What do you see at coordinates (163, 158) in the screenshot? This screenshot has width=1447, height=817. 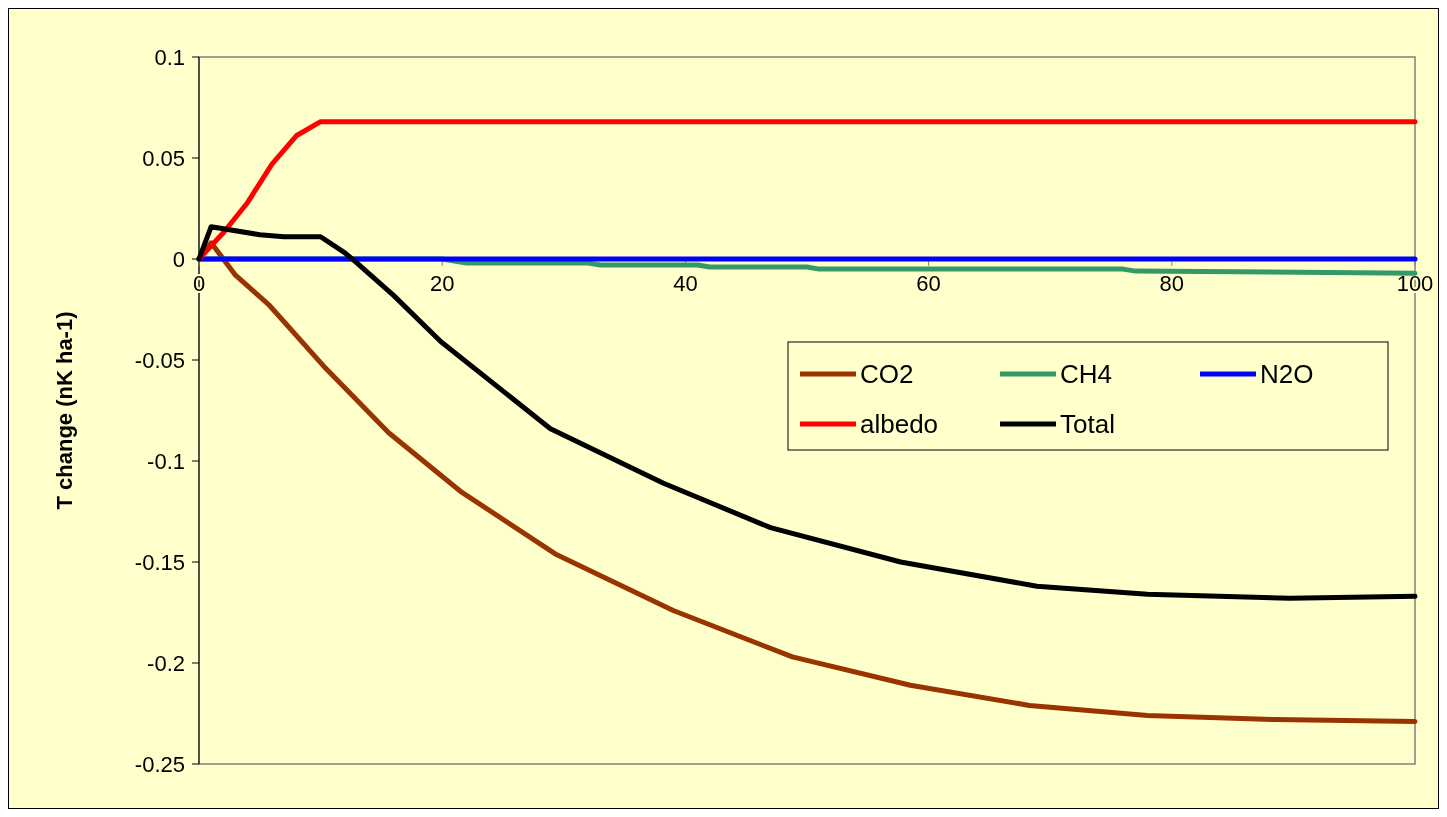 I see `y-tick-label: 0.05` at bounding box center [163, 158].